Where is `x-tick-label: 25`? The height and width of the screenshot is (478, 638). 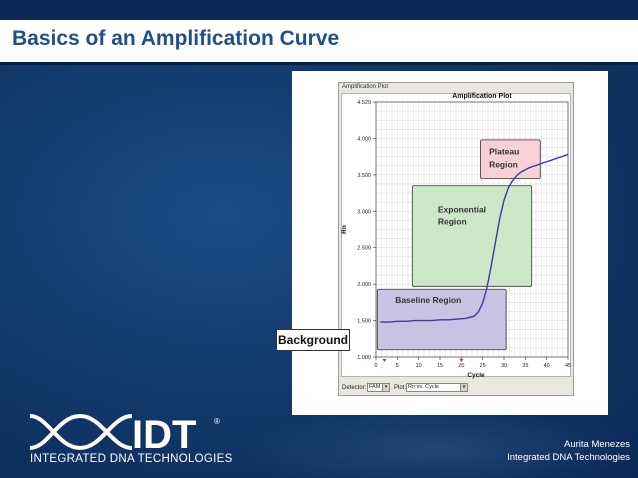
x-tick-label: 25 is located at coordinates (483, 366).